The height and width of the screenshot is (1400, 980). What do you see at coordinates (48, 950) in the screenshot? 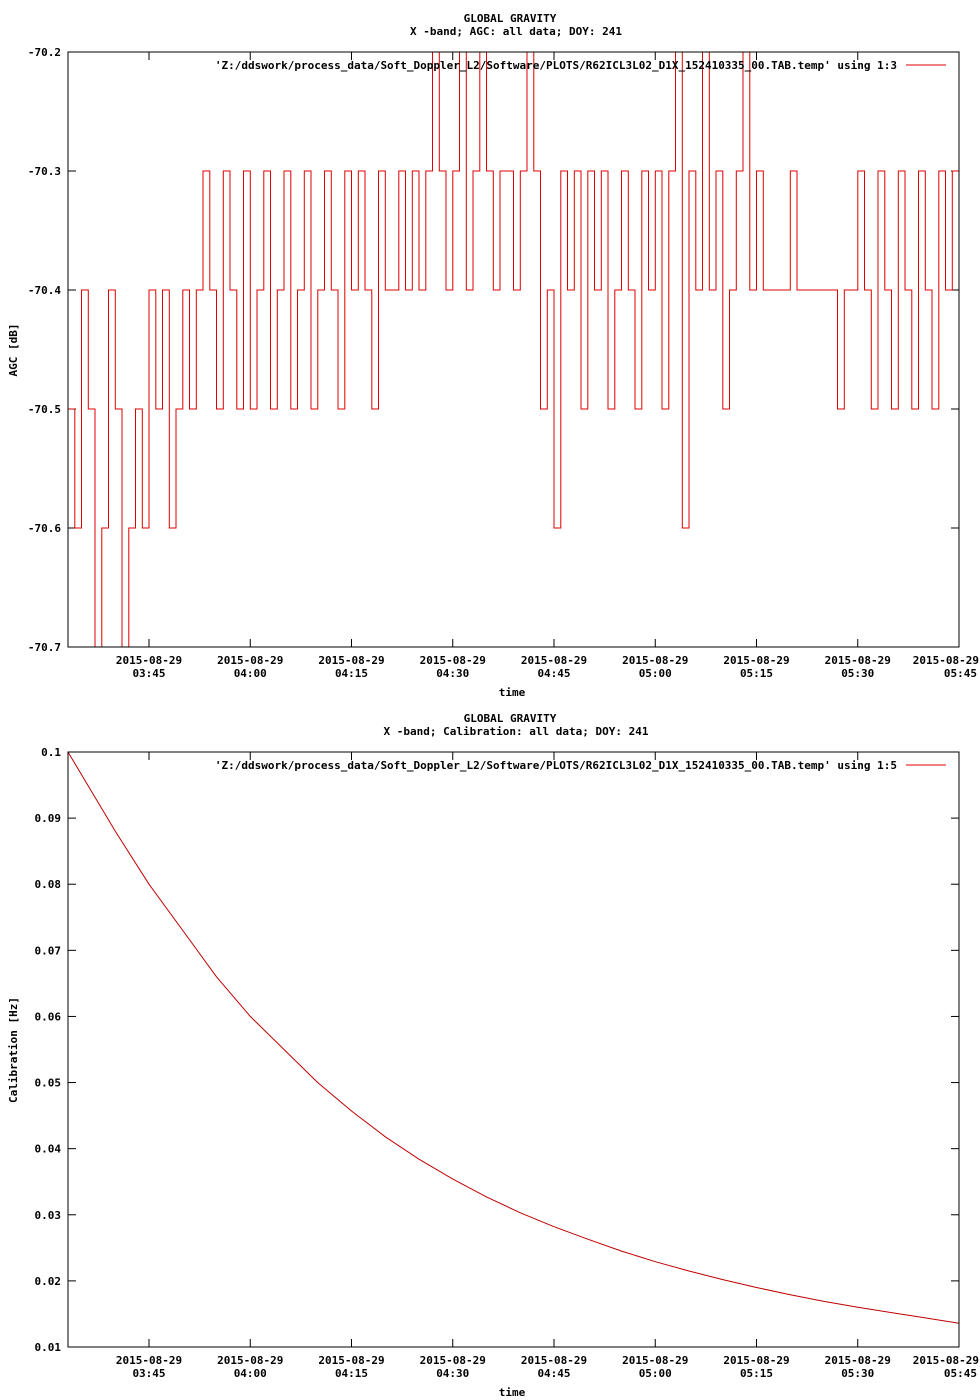
I see `y-tick-label: 0.07` at bounding box center [48, 950].